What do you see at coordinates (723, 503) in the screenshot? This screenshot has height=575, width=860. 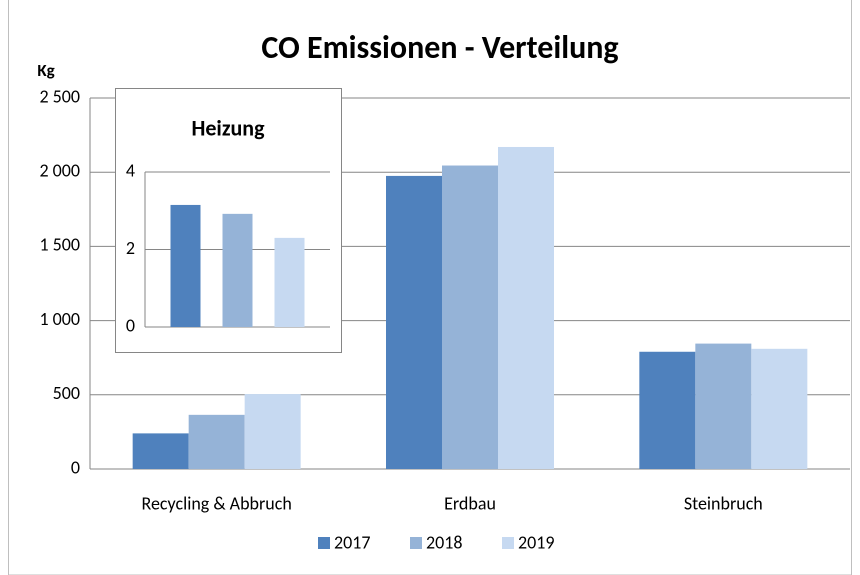 I see `x-tick-label: Steinbruch` at bounding box center [723, 503].